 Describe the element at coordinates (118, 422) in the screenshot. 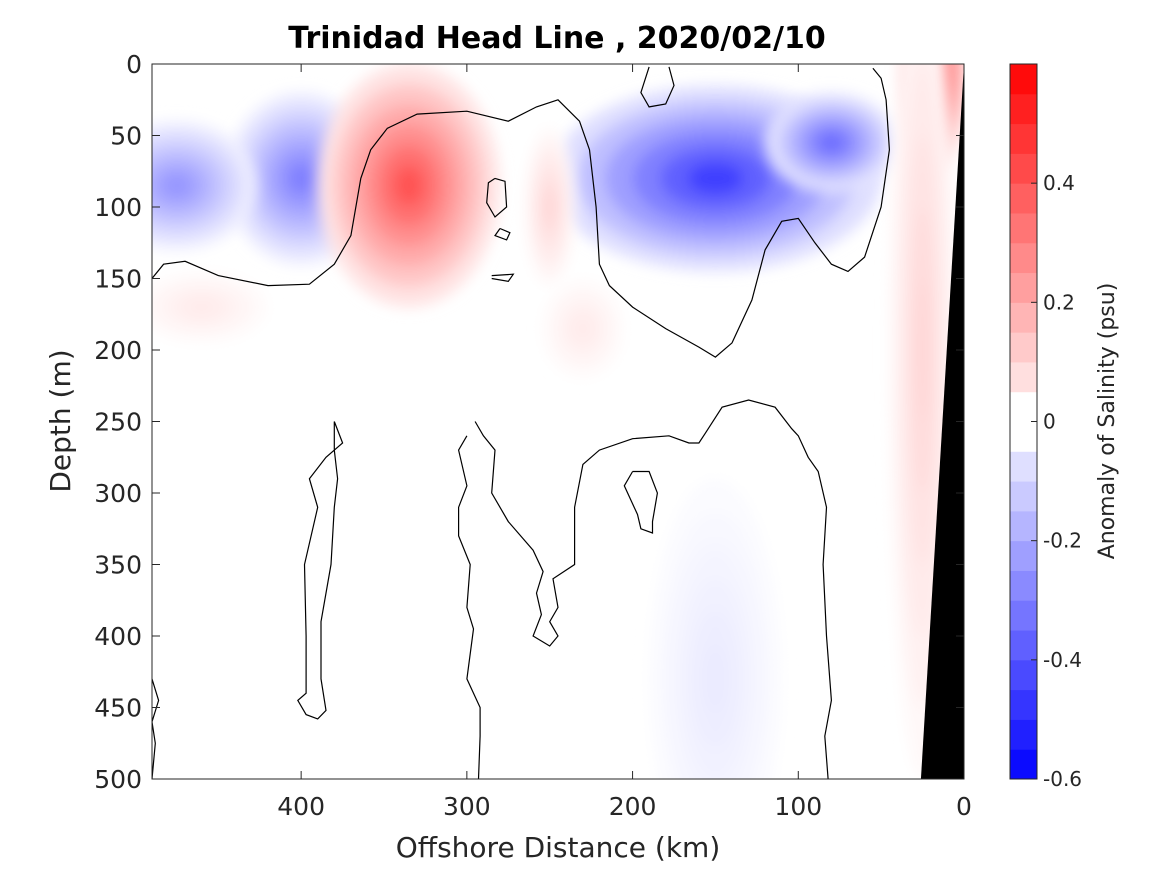

I see `y-tick-label: 250` at that location.